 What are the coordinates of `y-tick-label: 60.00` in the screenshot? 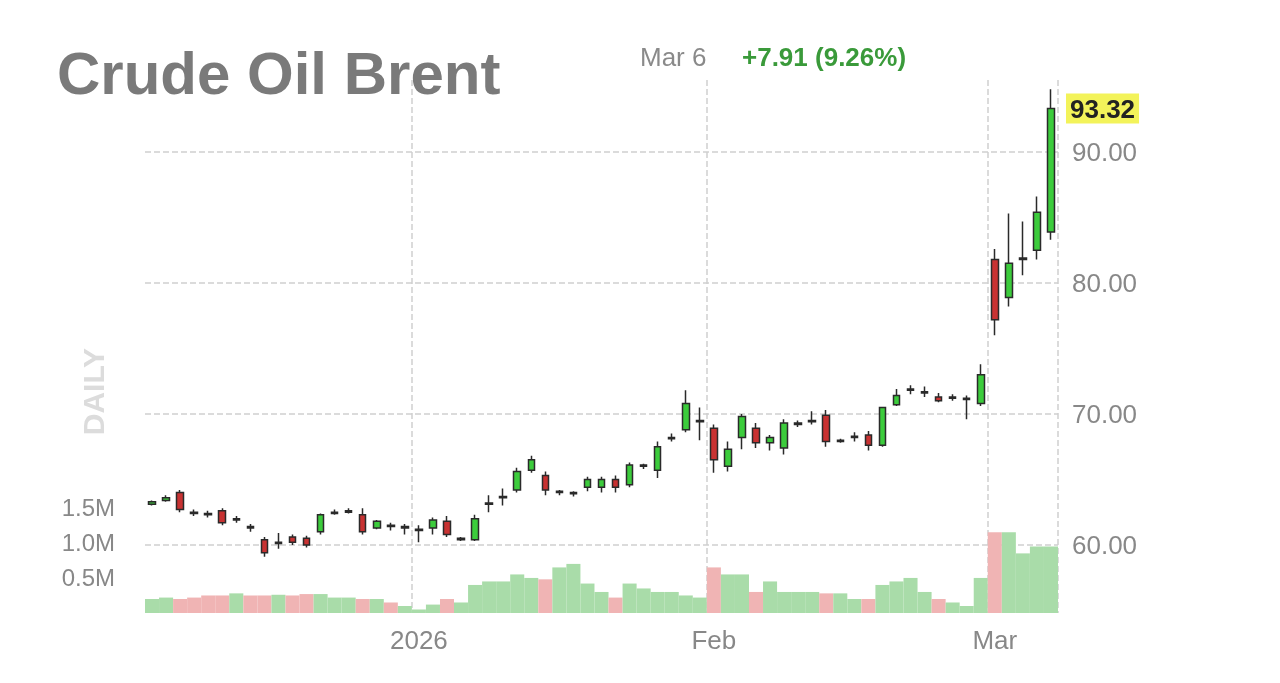 It's located at (1105, 544).